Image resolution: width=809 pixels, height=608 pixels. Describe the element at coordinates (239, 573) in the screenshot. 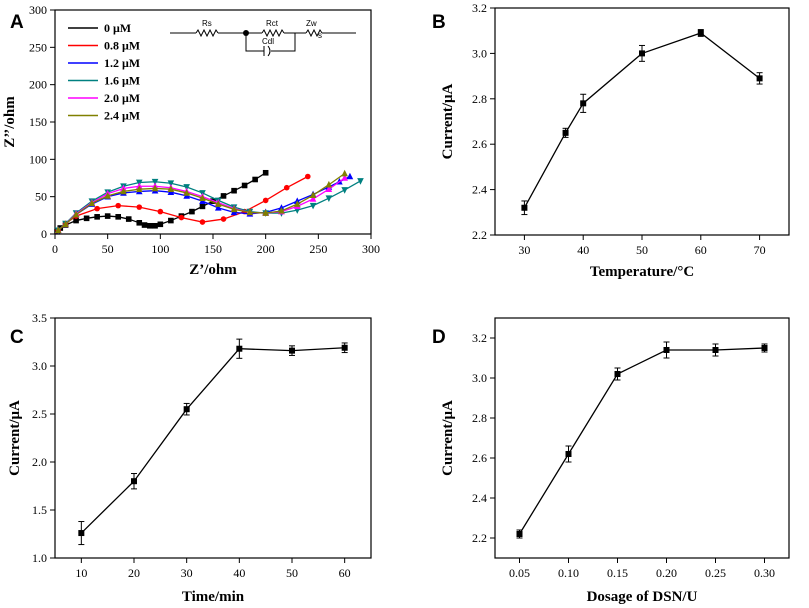

I see `x-tick-label: 40` at that location.